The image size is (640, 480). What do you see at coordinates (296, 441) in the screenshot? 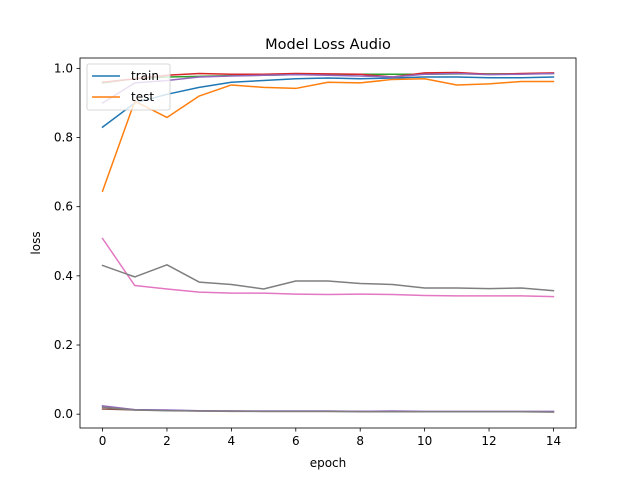
I see `x-tick-label: 6` at bounding box center [296, 441].